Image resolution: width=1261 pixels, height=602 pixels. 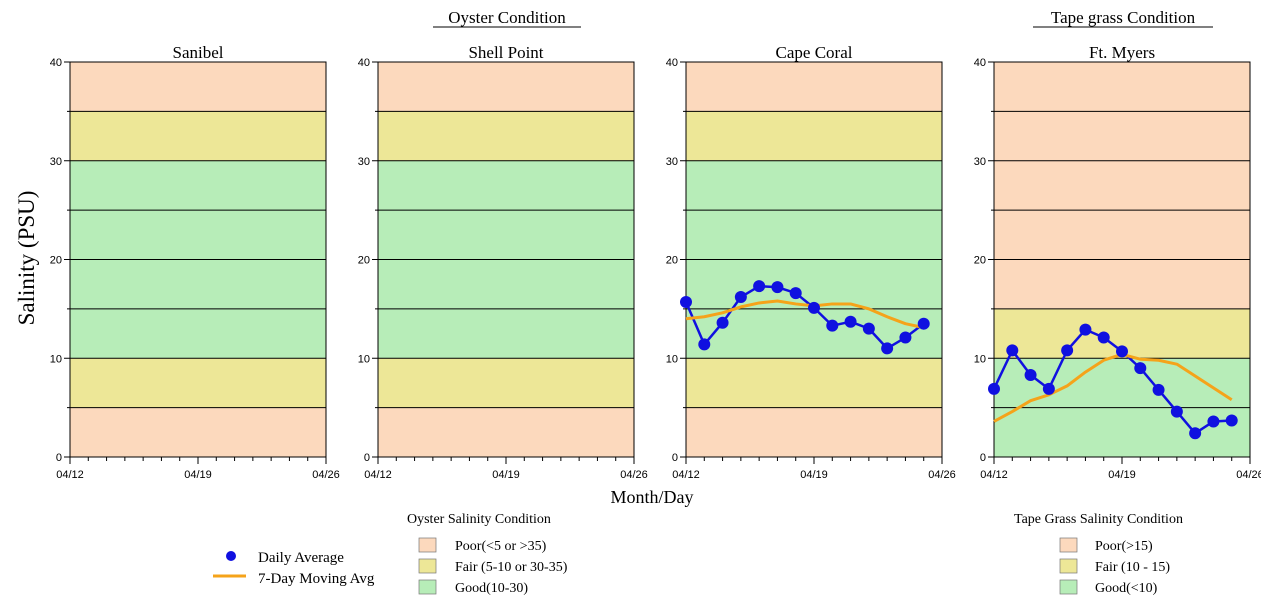 What do you see at coordinates (1122, 475) in the screenshot?
I see `ft-myers-x-tick-label: 04/19` at bounding box center [1122, 475].